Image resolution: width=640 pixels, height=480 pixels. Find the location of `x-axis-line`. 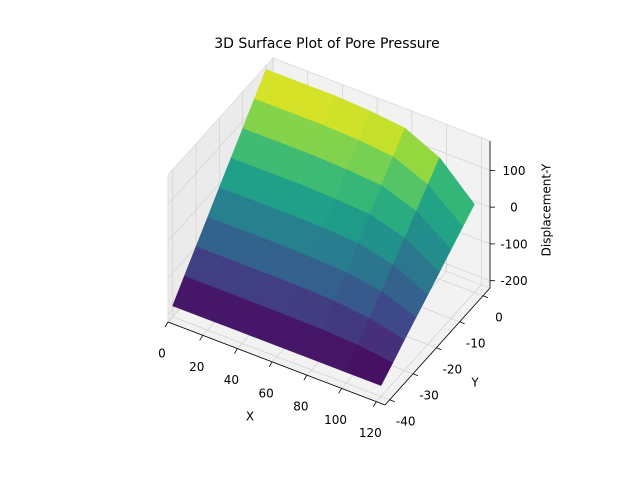

x-axis-line is located at coordinates (276, 363).